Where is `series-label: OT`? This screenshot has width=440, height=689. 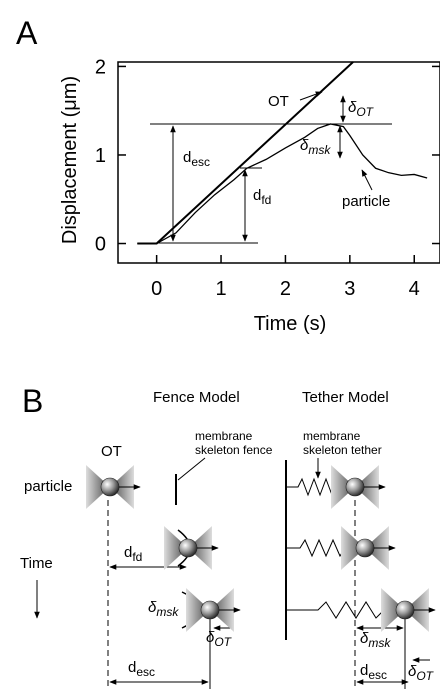
series-label: OT is located at coordinates (278, 101).